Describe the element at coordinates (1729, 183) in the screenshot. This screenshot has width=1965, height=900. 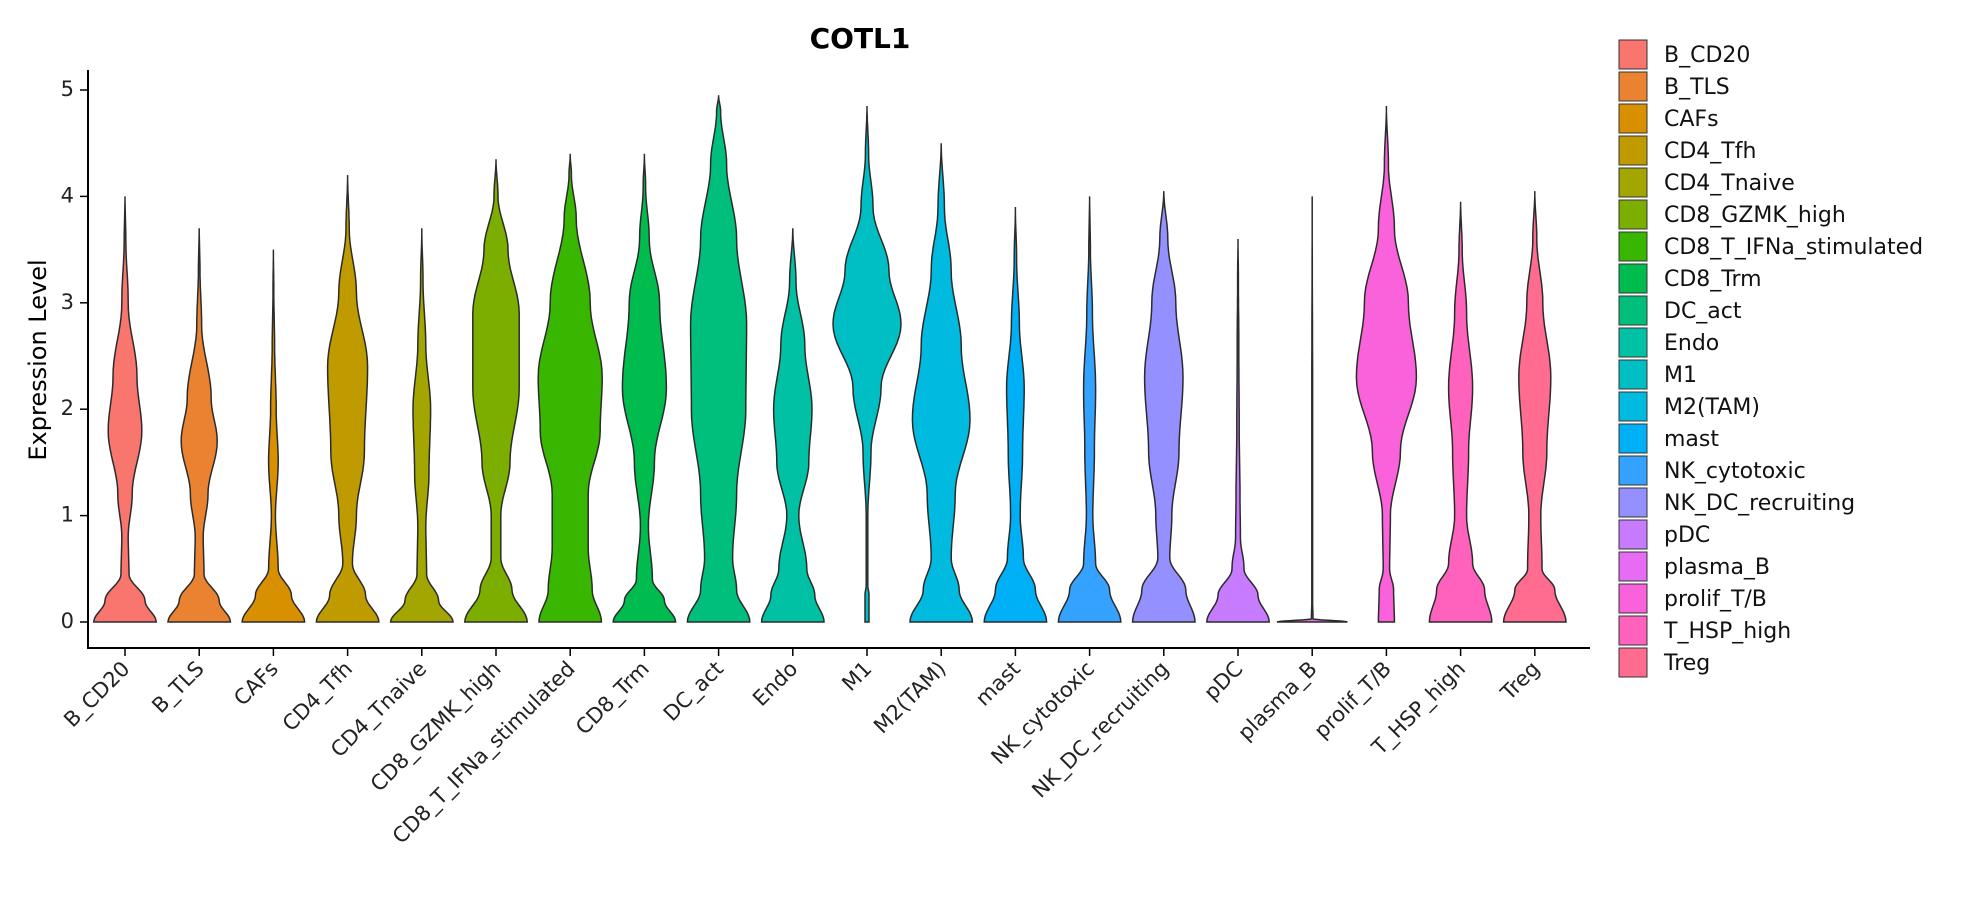
I see `legend-label: CD4_Tnaive` at that location.